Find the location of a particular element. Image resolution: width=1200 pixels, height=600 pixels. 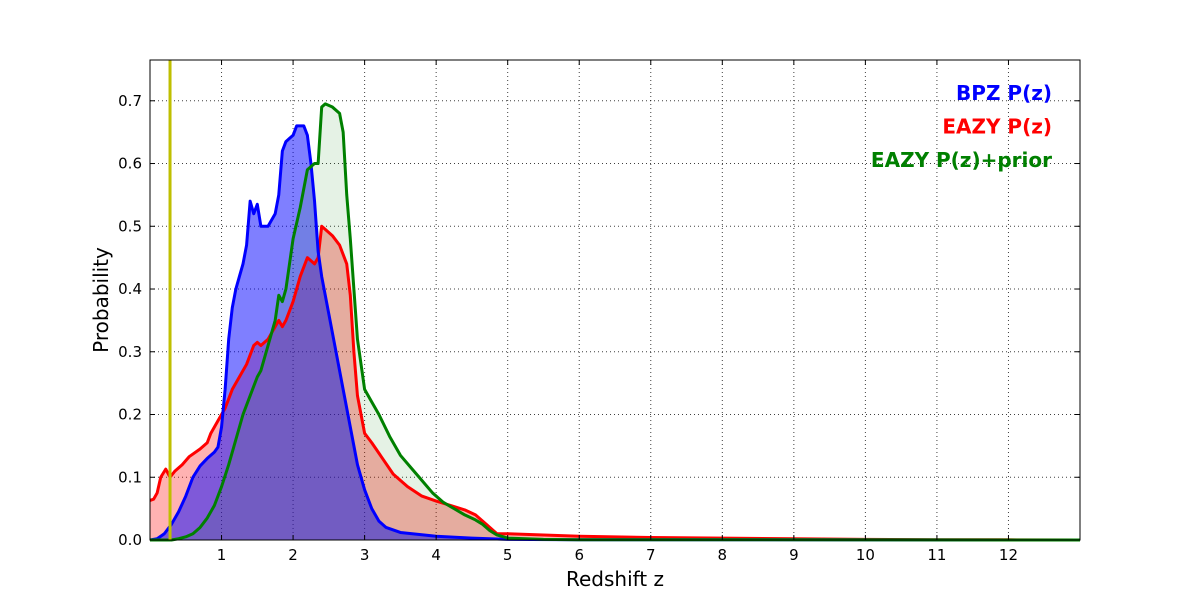

x-axis-label: Redshift z is located at coordinates (615, 579).